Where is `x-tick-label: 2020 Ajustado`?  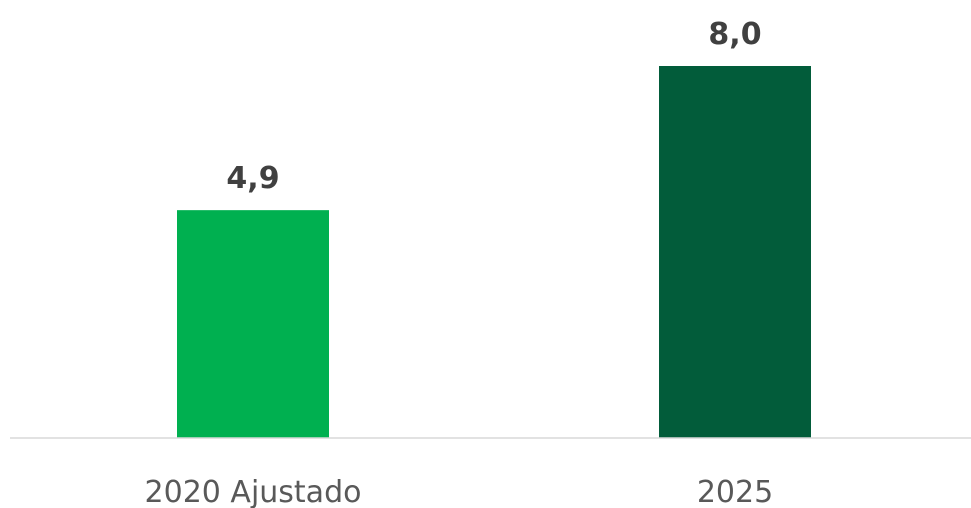
x-tick-label: 2020 Ajustado is located at coordinates (253, 491).